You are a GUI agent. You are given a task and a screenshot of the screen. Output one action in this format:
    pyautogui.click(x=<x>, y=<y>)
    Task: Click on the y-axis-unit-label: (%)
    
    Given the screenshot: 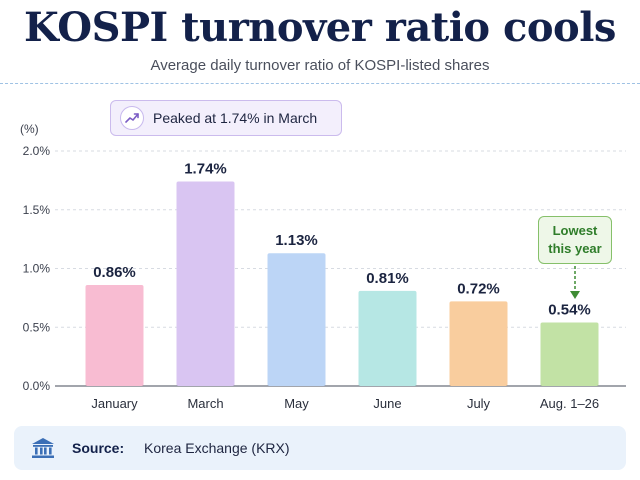 What is the action you would take?
    pyautogui.click(x=29, y=129)
    